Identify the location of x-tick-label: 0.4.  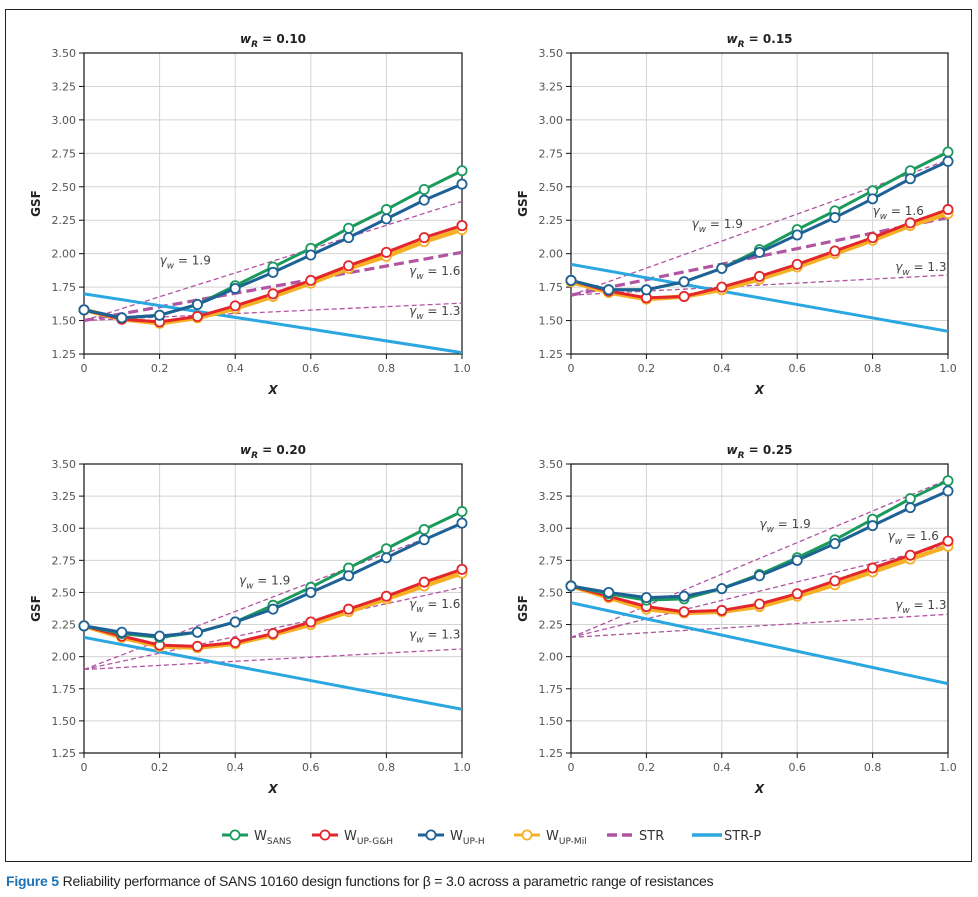
(722, 767).